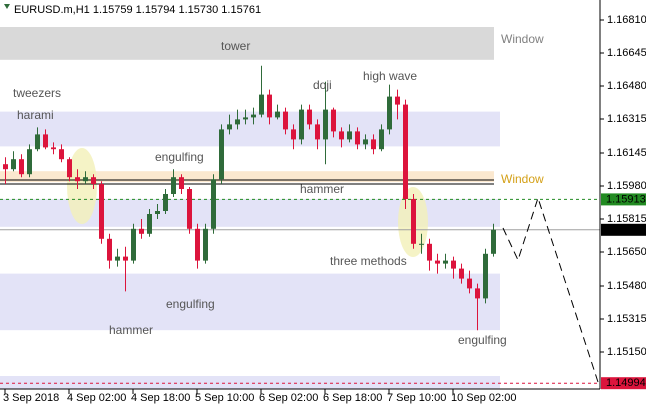 The width and height of the screenshot is (646, 407). Describe the element at coordinates (416, 398) in the screenshot. I see `x-tick-label: 7 Sep 10:00` at that location.